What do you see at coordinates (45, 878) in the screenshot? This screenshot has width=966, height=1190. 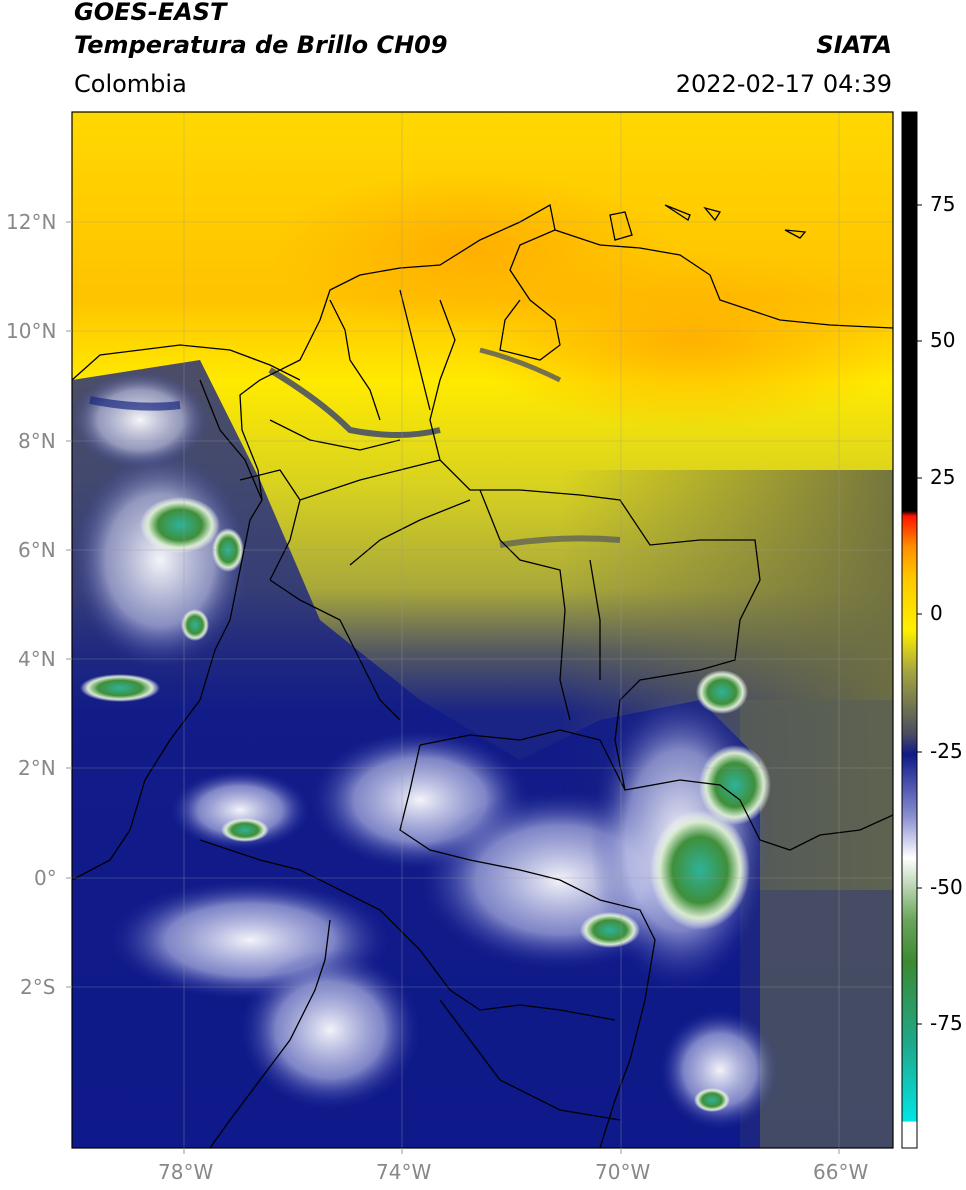 I see `lat-label-0: 0°` at bounding box center [45, 878].